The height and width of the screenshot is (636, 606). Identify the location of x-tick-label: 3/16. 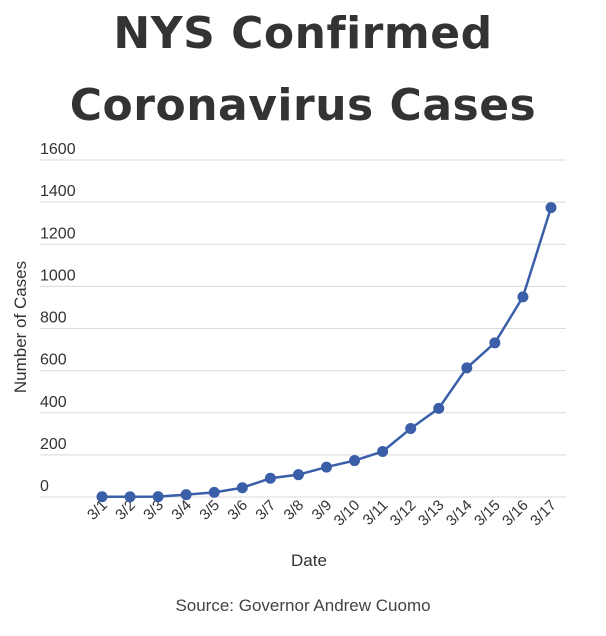
(515, 513).